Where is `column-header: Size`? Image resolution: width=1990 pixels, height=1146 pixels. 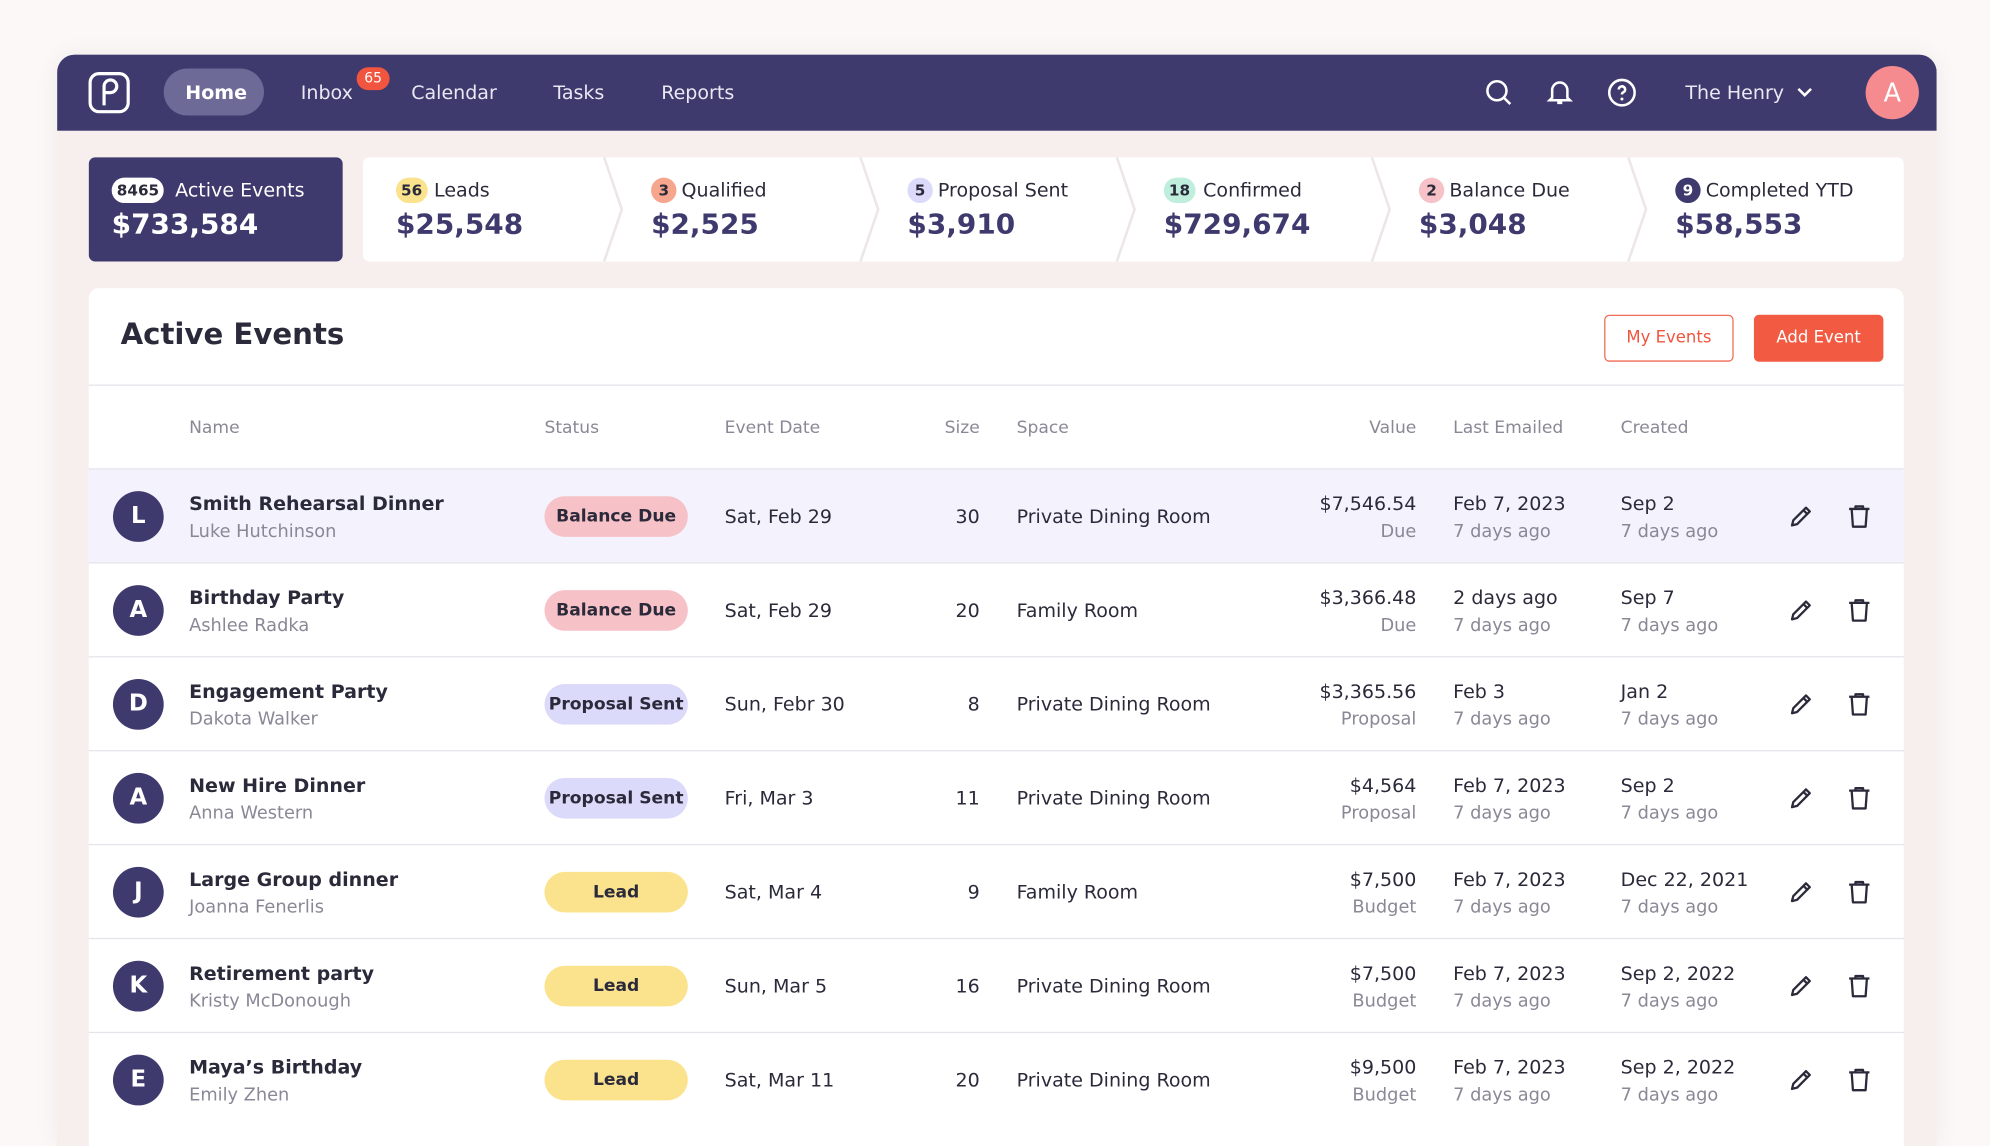
column-header: Size is located at coordinates (962, 427).